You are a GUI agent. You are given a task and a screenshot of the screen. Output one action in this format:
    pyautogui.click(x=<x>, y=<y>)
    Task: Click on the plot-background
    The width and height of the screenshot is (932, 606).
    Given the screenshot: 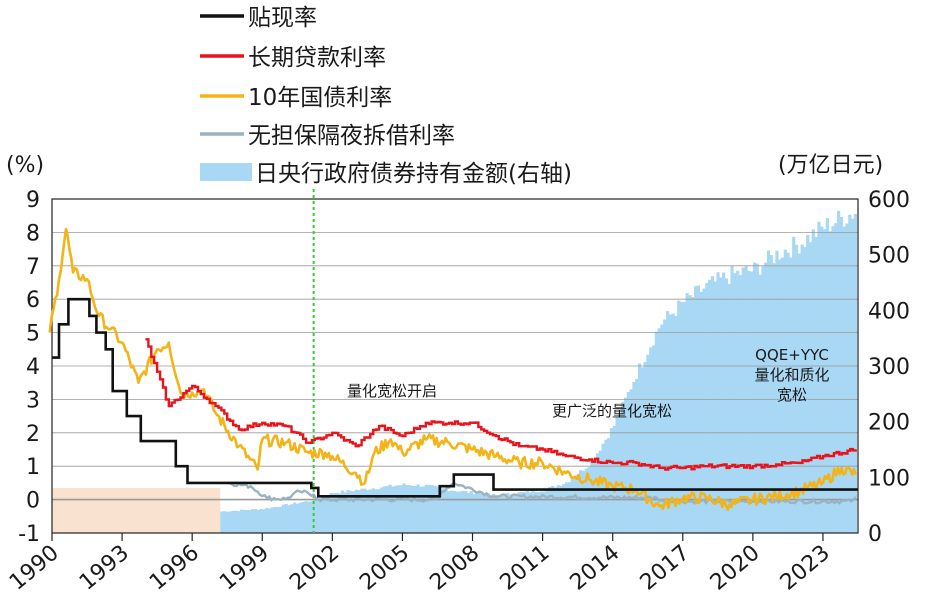 What is the action you would take?
    pyautogui.click(x=136, y=510)
    